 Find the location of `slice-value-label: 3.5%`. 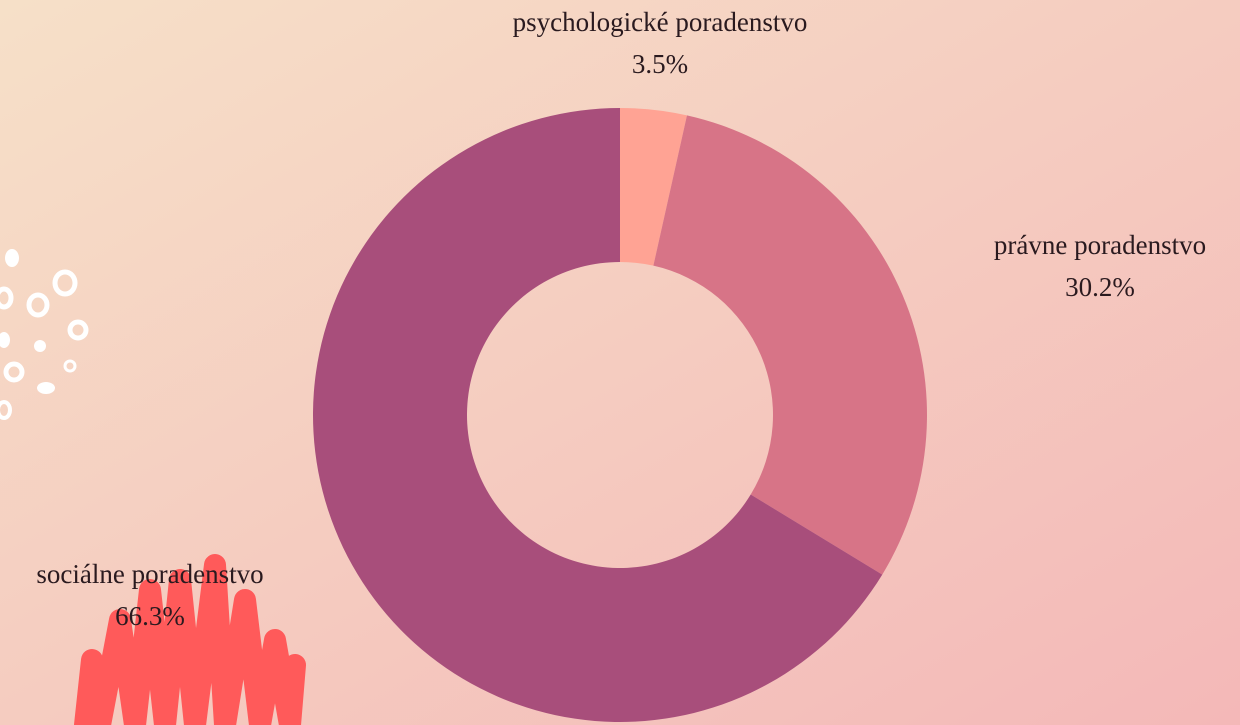

slice-value-label: 3.5% is located at coordinates (660, 64).